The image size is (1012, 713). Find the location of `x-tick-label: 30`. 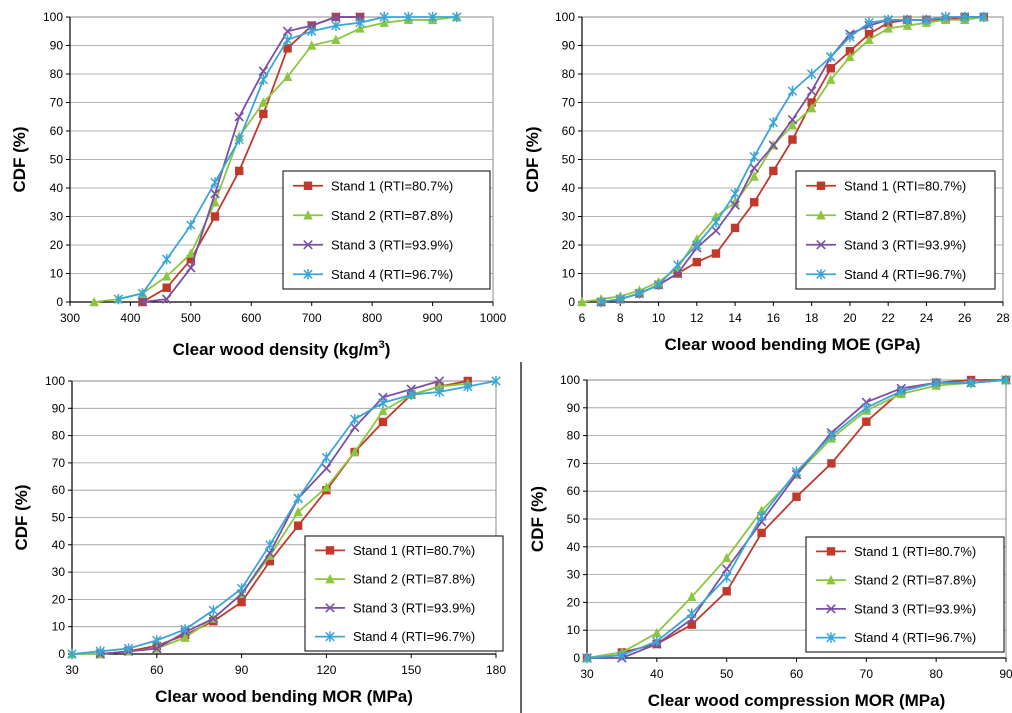

x-tick-label: 30 is located at coordinates (587, 674).